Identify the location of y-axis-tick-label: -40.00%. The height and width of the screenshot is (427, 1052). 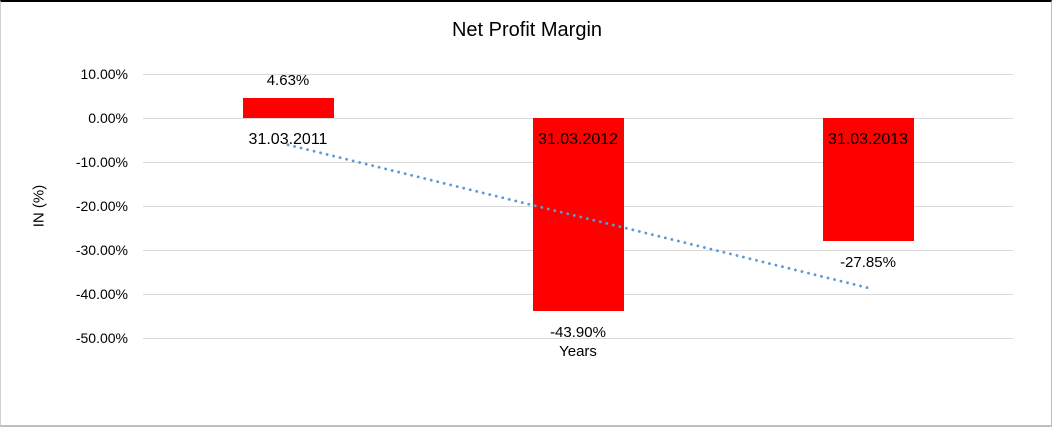
(101, 294).